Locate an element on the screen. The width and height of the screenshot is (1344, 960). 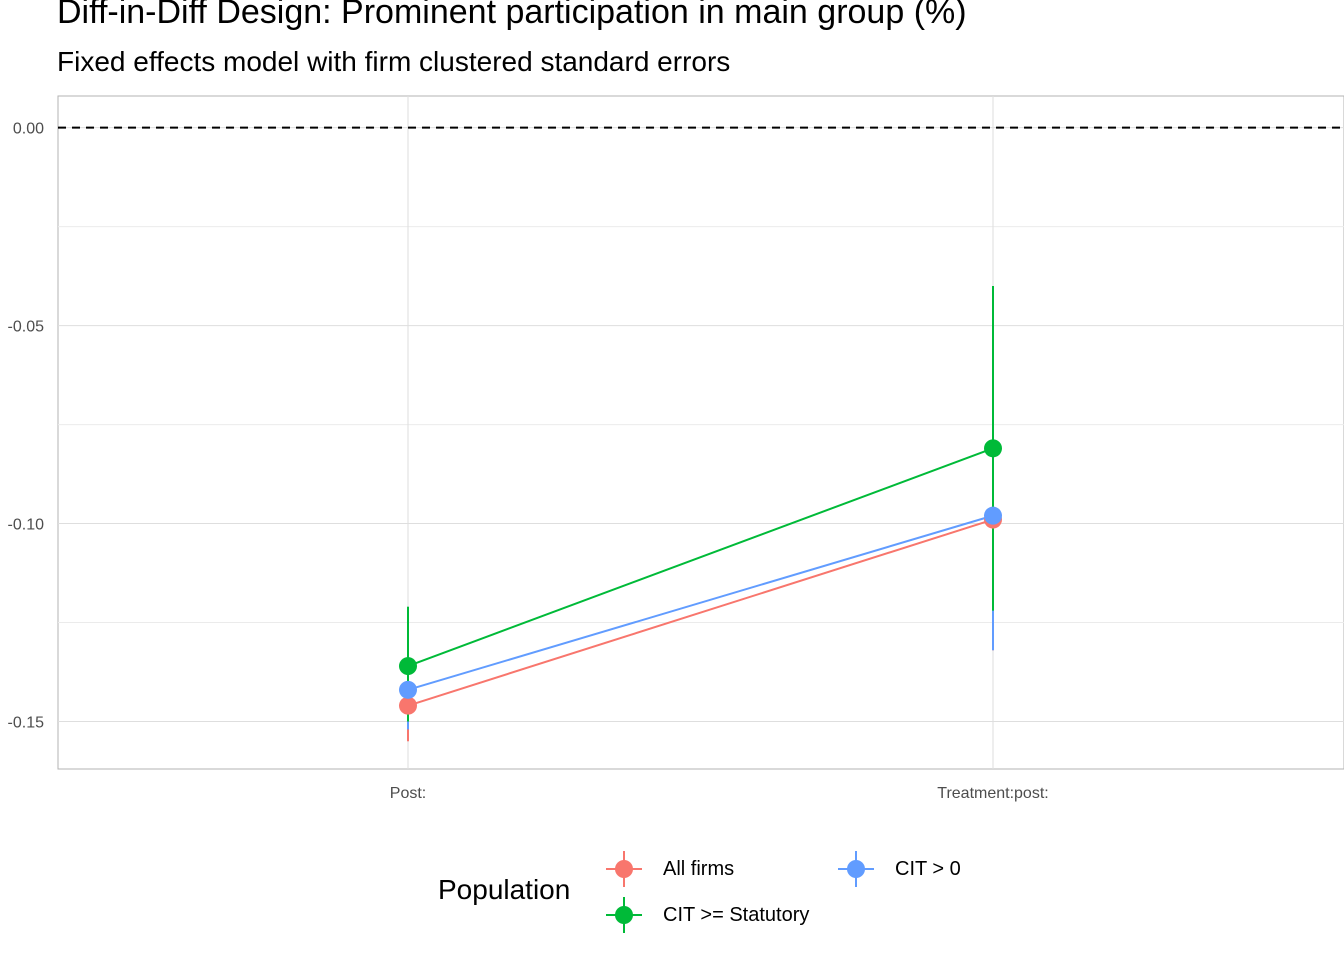
legend-label-cit-positive: CIT > 0 is located at coordinates (928, 869).